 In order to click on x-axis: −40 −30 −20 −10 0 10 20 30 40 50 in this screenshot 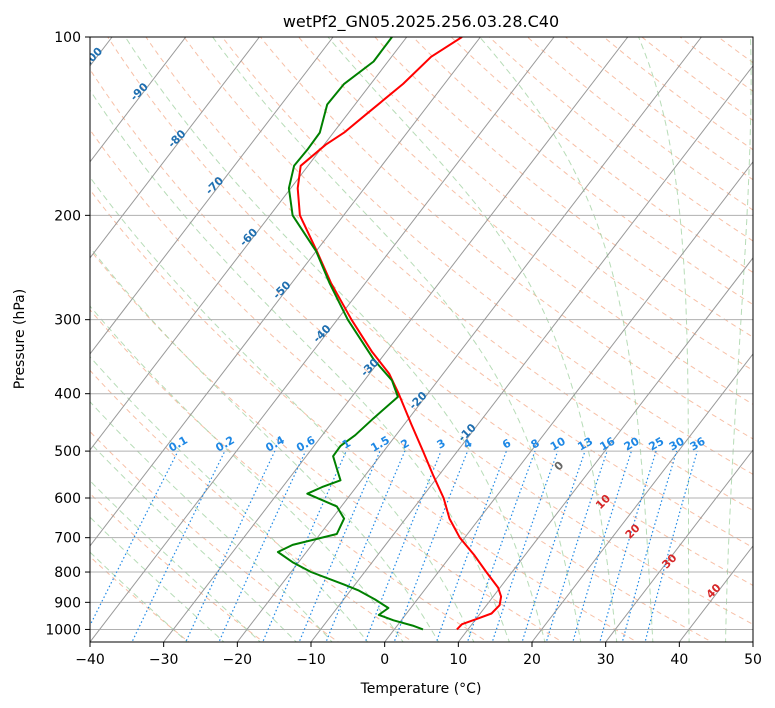, I will do `click(418, 655)`.